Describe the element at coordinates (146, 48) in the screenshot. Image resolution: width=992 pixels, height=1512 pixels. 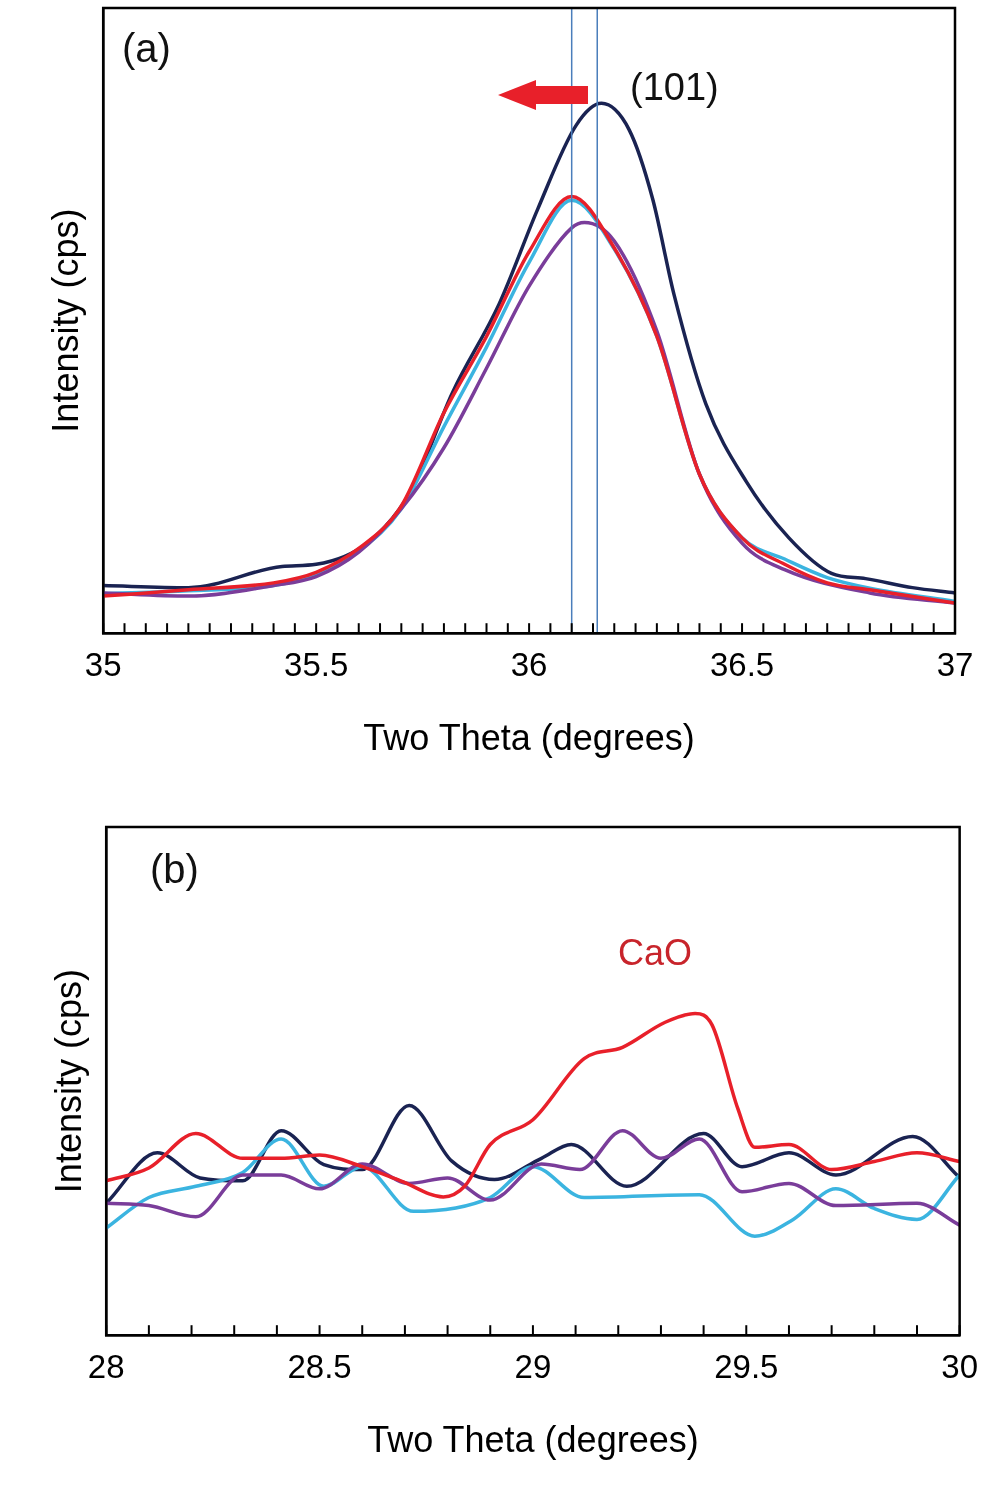
I see `text: (a)` at that location.